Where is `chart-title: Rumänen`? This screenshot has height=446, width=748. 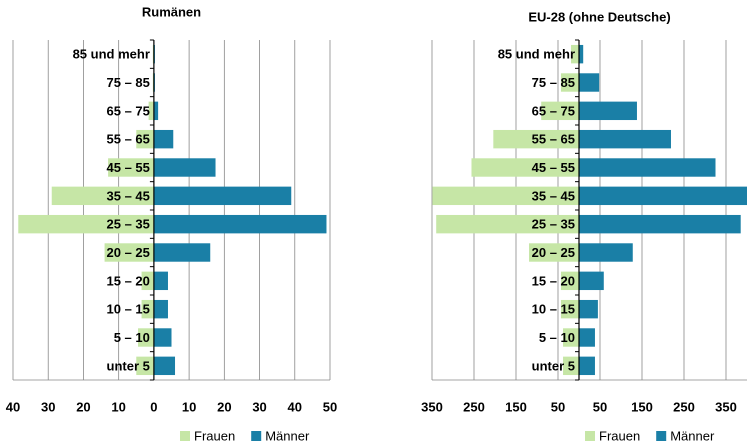 chart-title: Rumänen is located at coordinates (171, 11).